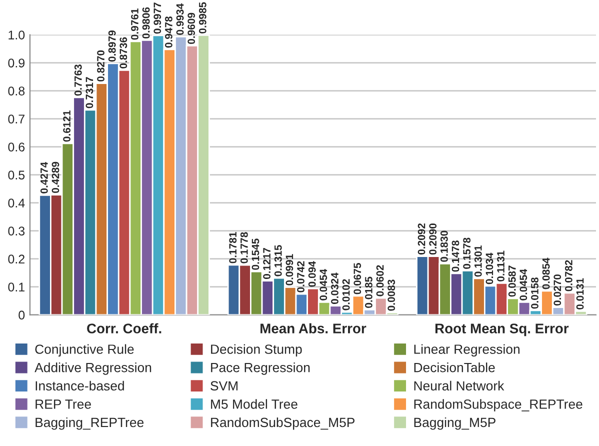 The height and width of the screenshot is (446, 599). I want to click on data-label: 0.0602, so click(380, 280).